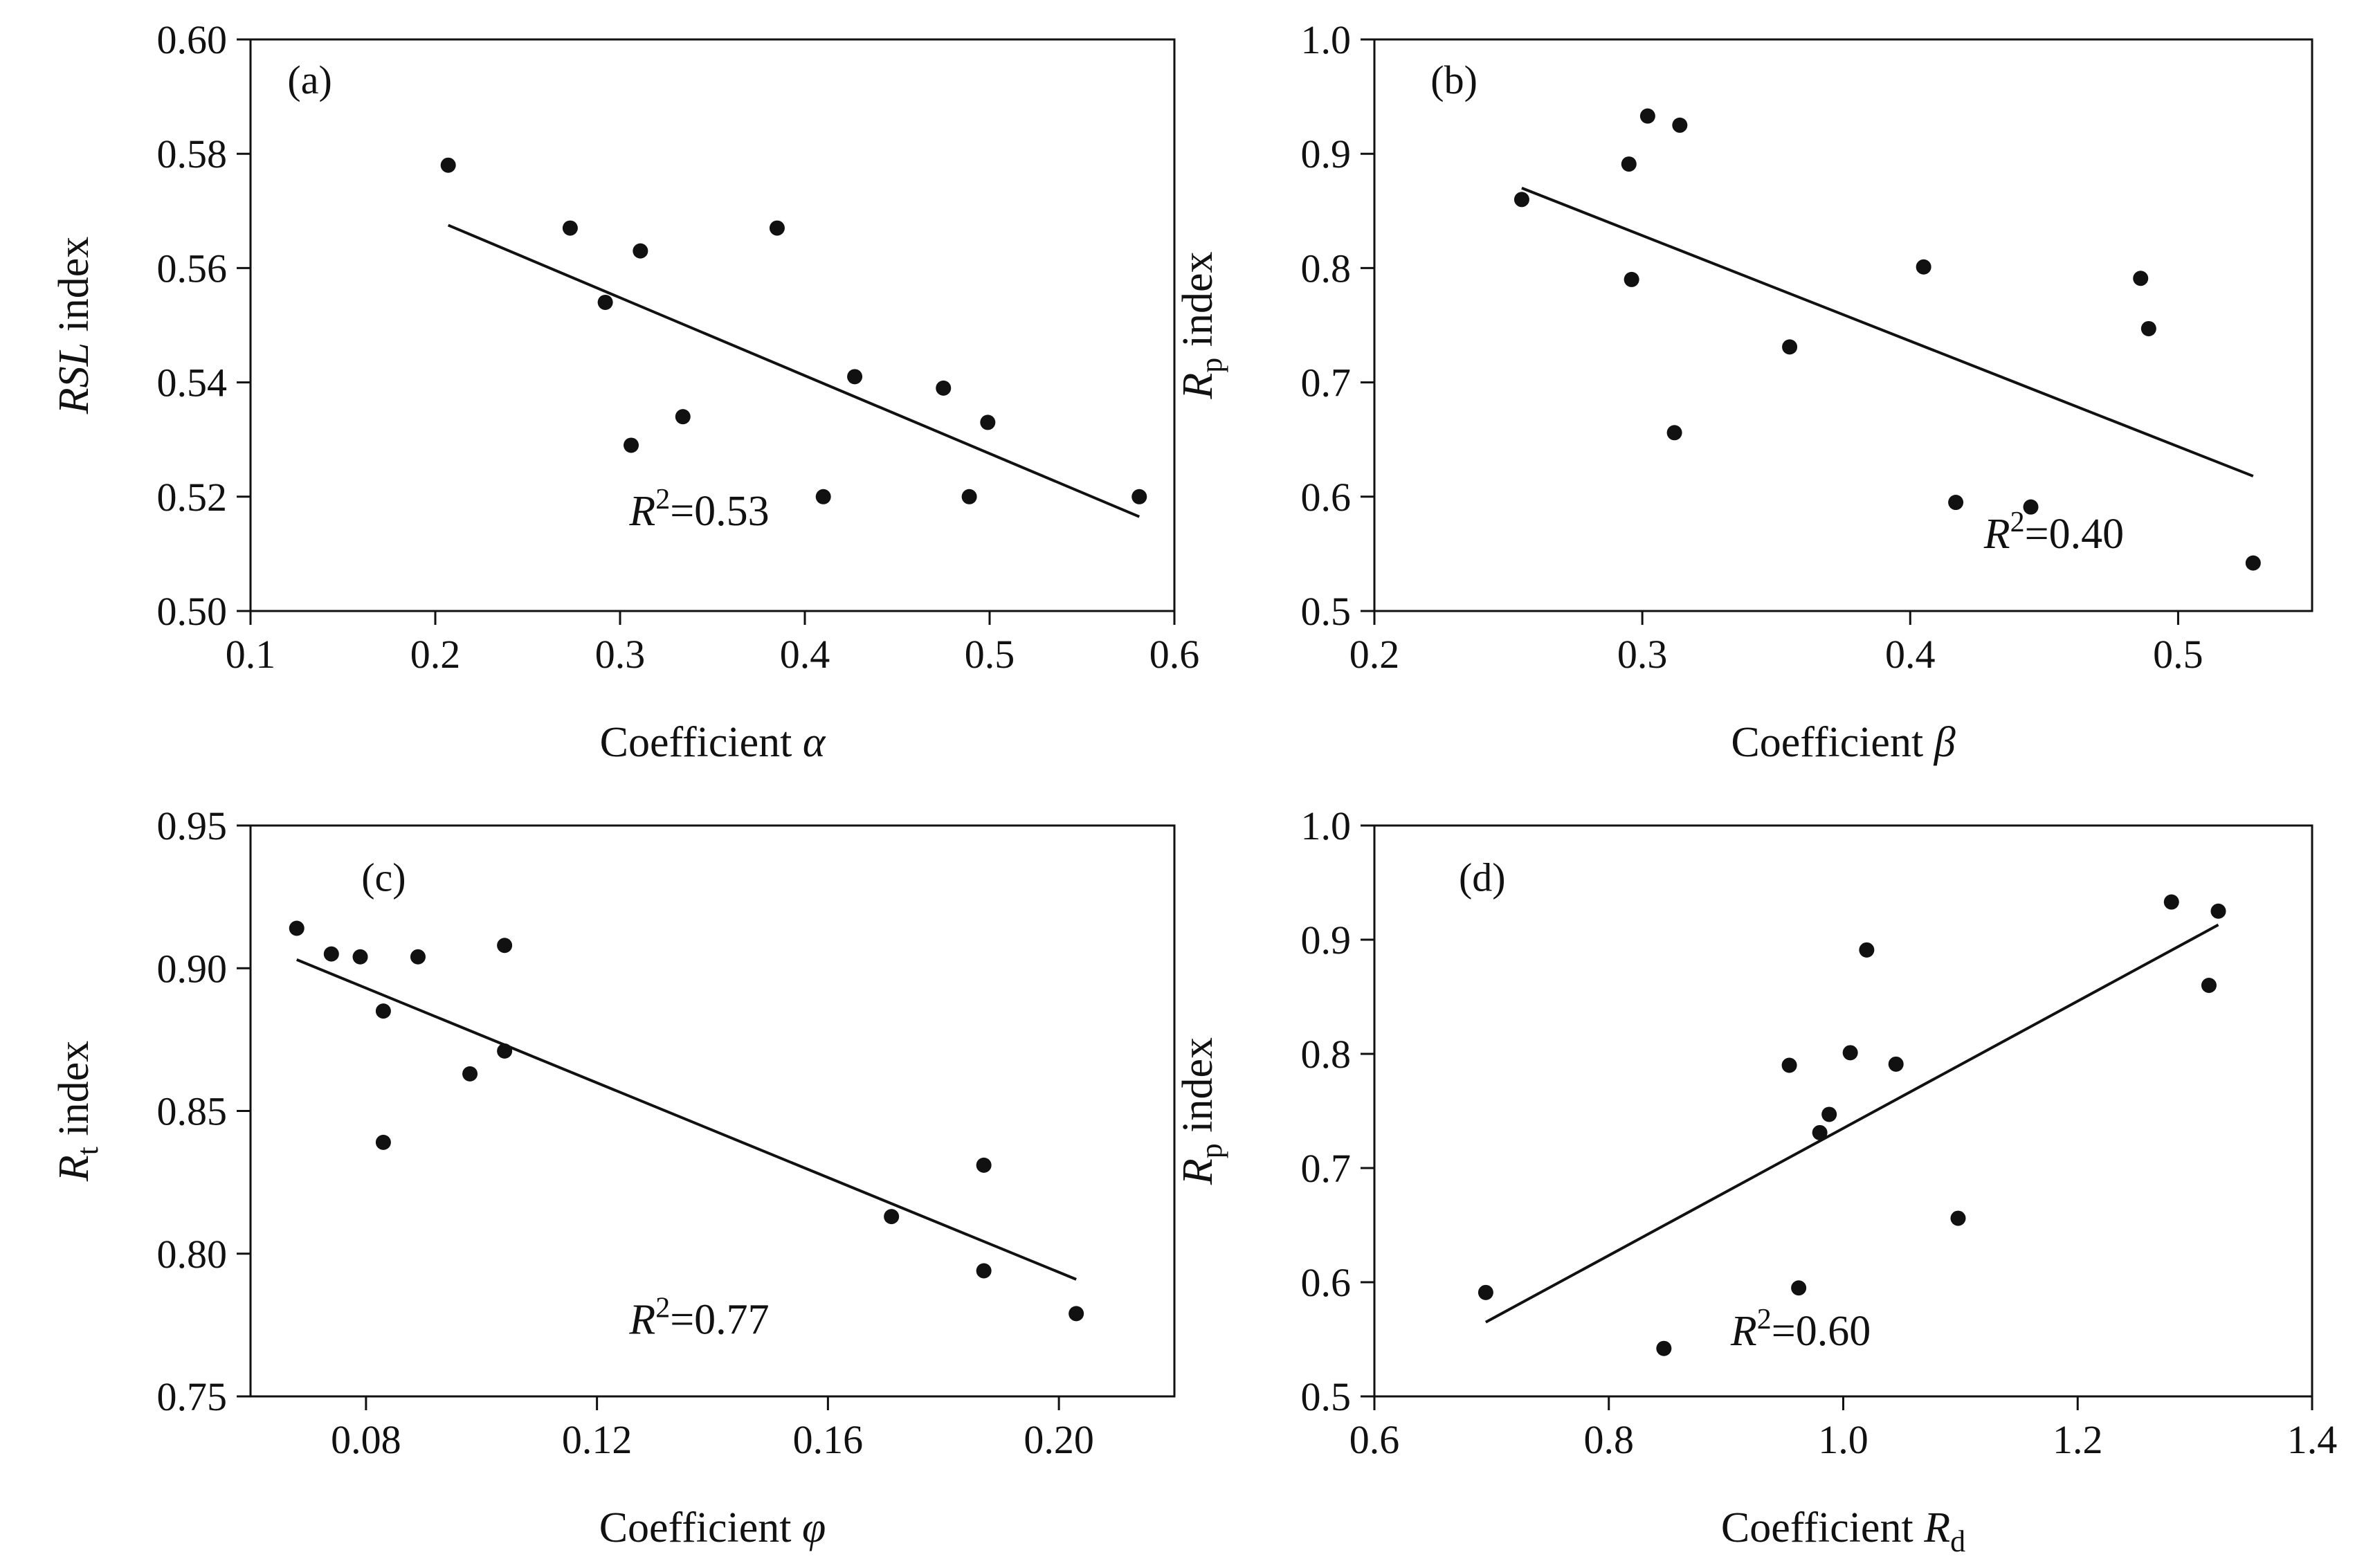 This screenshot has height=1568, width=2364. What do you see at coordinates (1326, 153) in the screenshot?
I see `panel-b-ytick-label: 0.9` at bounding box center [1326, 153].